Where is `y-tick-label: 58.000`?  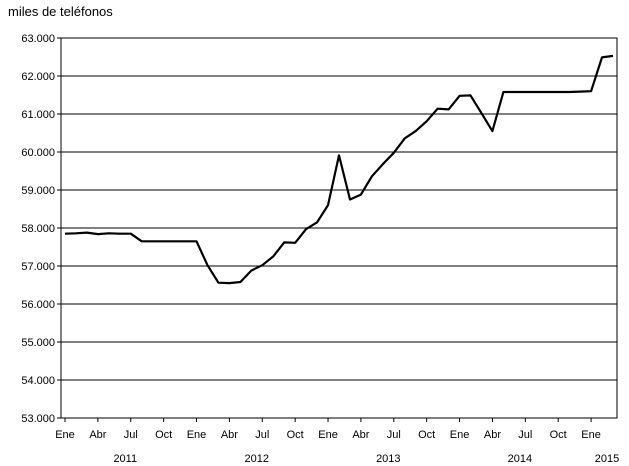 y-tick-label: 58.000 is located at coordinates (38, 229).